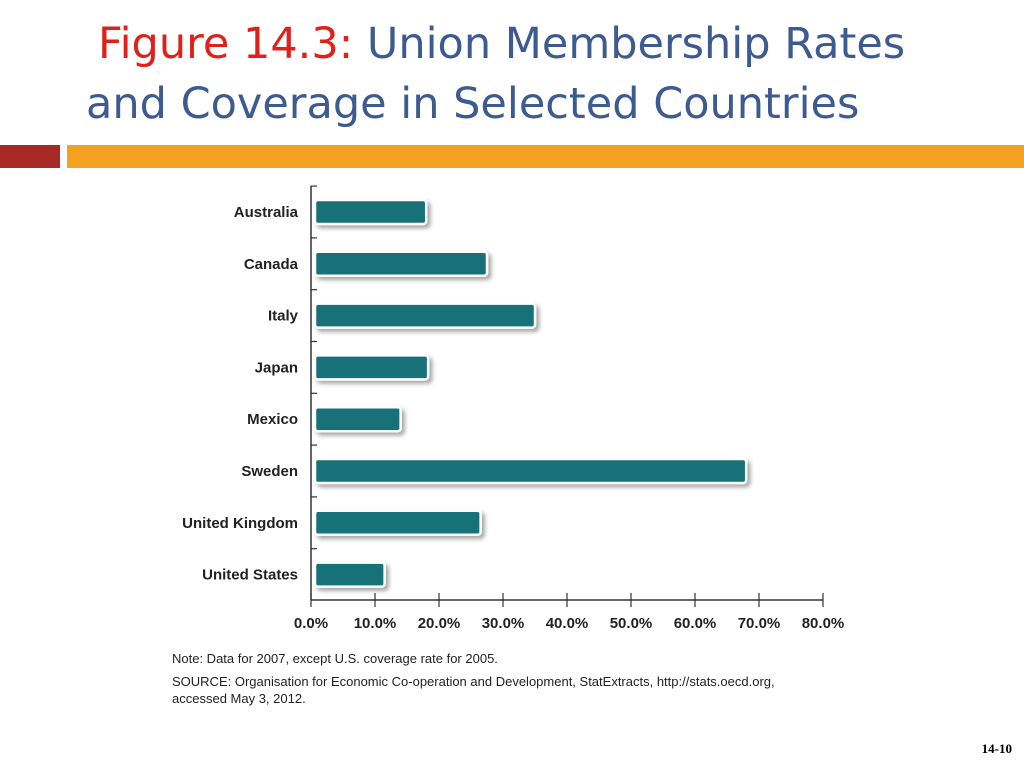 The width and height of the screenshot is (1024, 768). What do you see at coordinates (636, 44) in the screenshot?
I see `title-line-1: Union Membership Rates` at bounding box center [636, 44].